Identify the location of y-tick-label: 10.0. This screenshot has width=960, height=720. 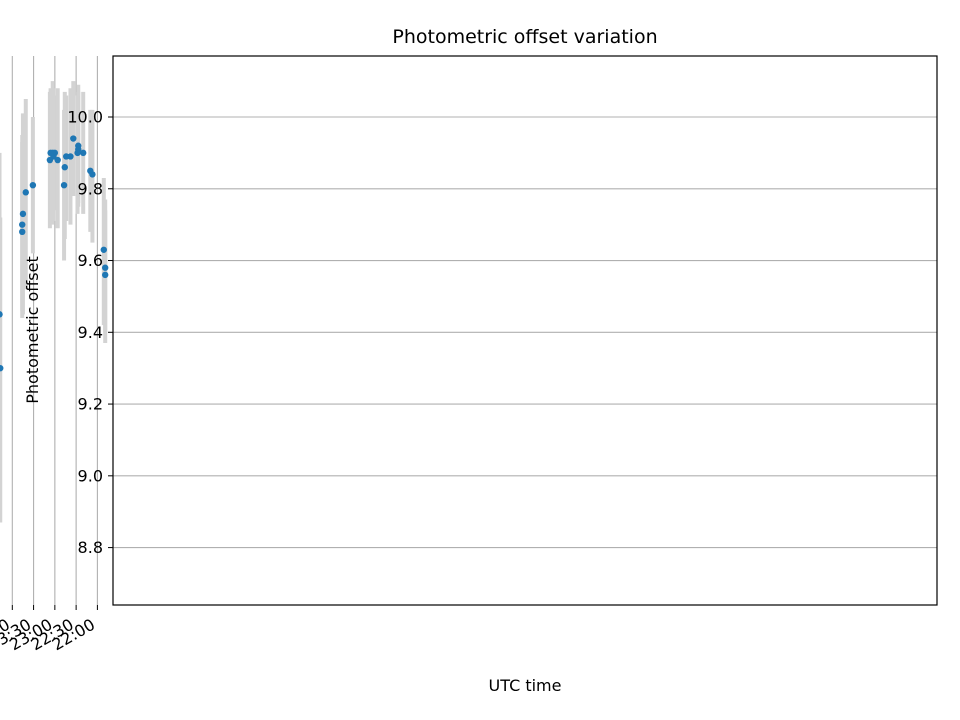
(85, 117).